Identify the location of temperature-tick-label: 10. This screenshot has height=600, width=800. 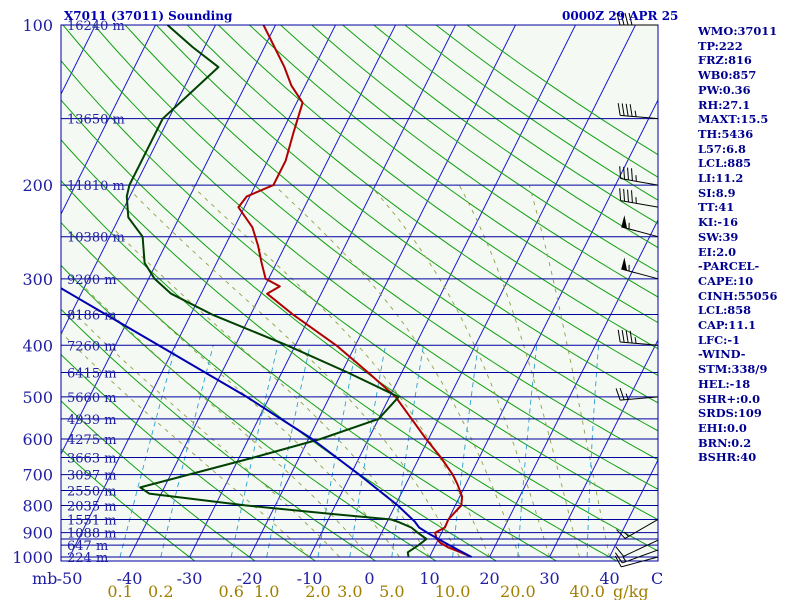
(429, 578).